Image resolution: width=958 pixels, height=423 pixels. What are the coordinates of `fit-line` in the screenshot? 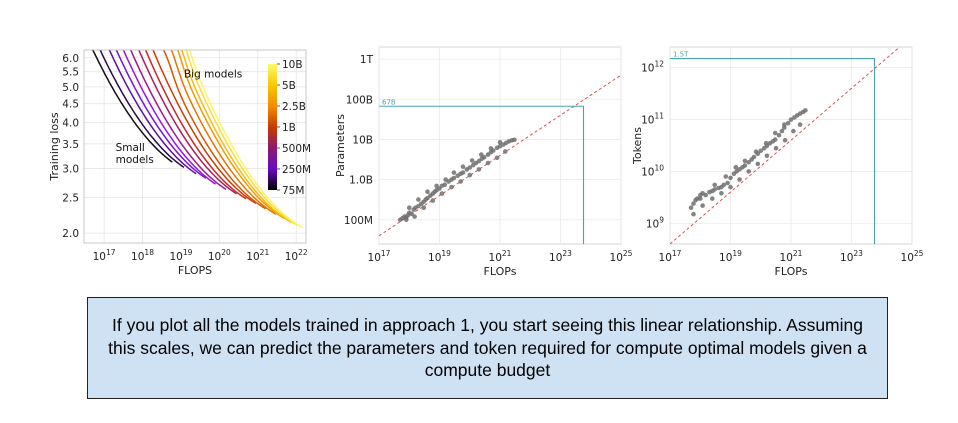 It's located at (785, 145).